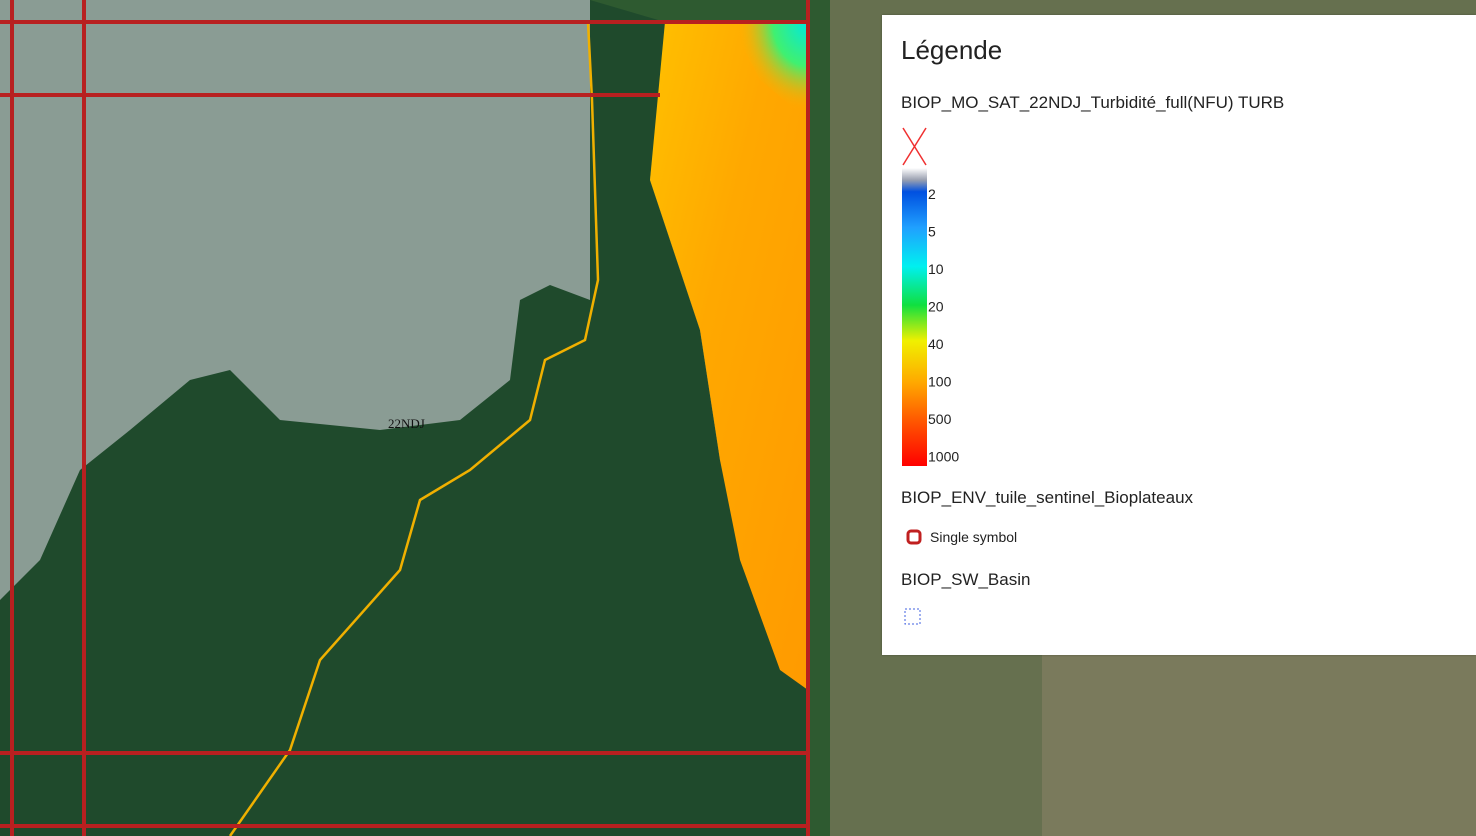 The height and width of the screenshot is (836, 1476). I want to click on ramp-label: 5, so click(932, 232).